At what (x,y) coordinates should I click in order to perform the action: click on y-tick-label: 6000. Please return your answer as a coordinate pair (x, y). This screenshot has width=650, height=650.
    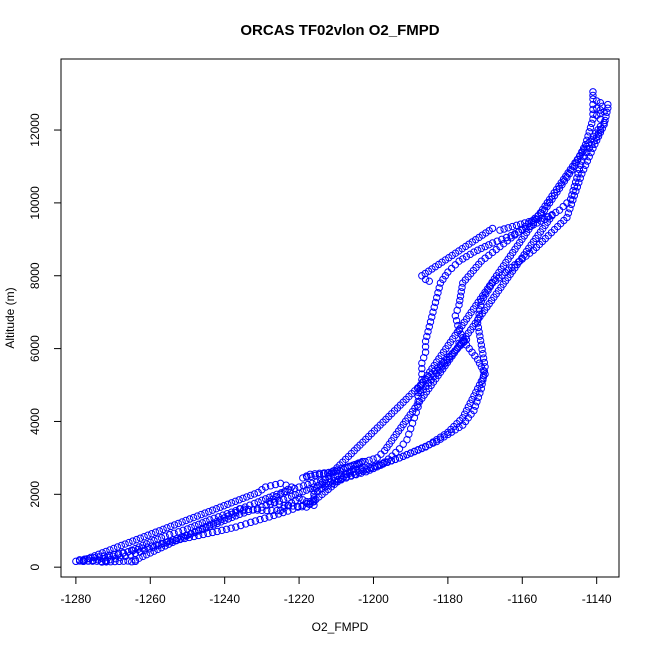
    Looking at the image, I should click on (35, 348).